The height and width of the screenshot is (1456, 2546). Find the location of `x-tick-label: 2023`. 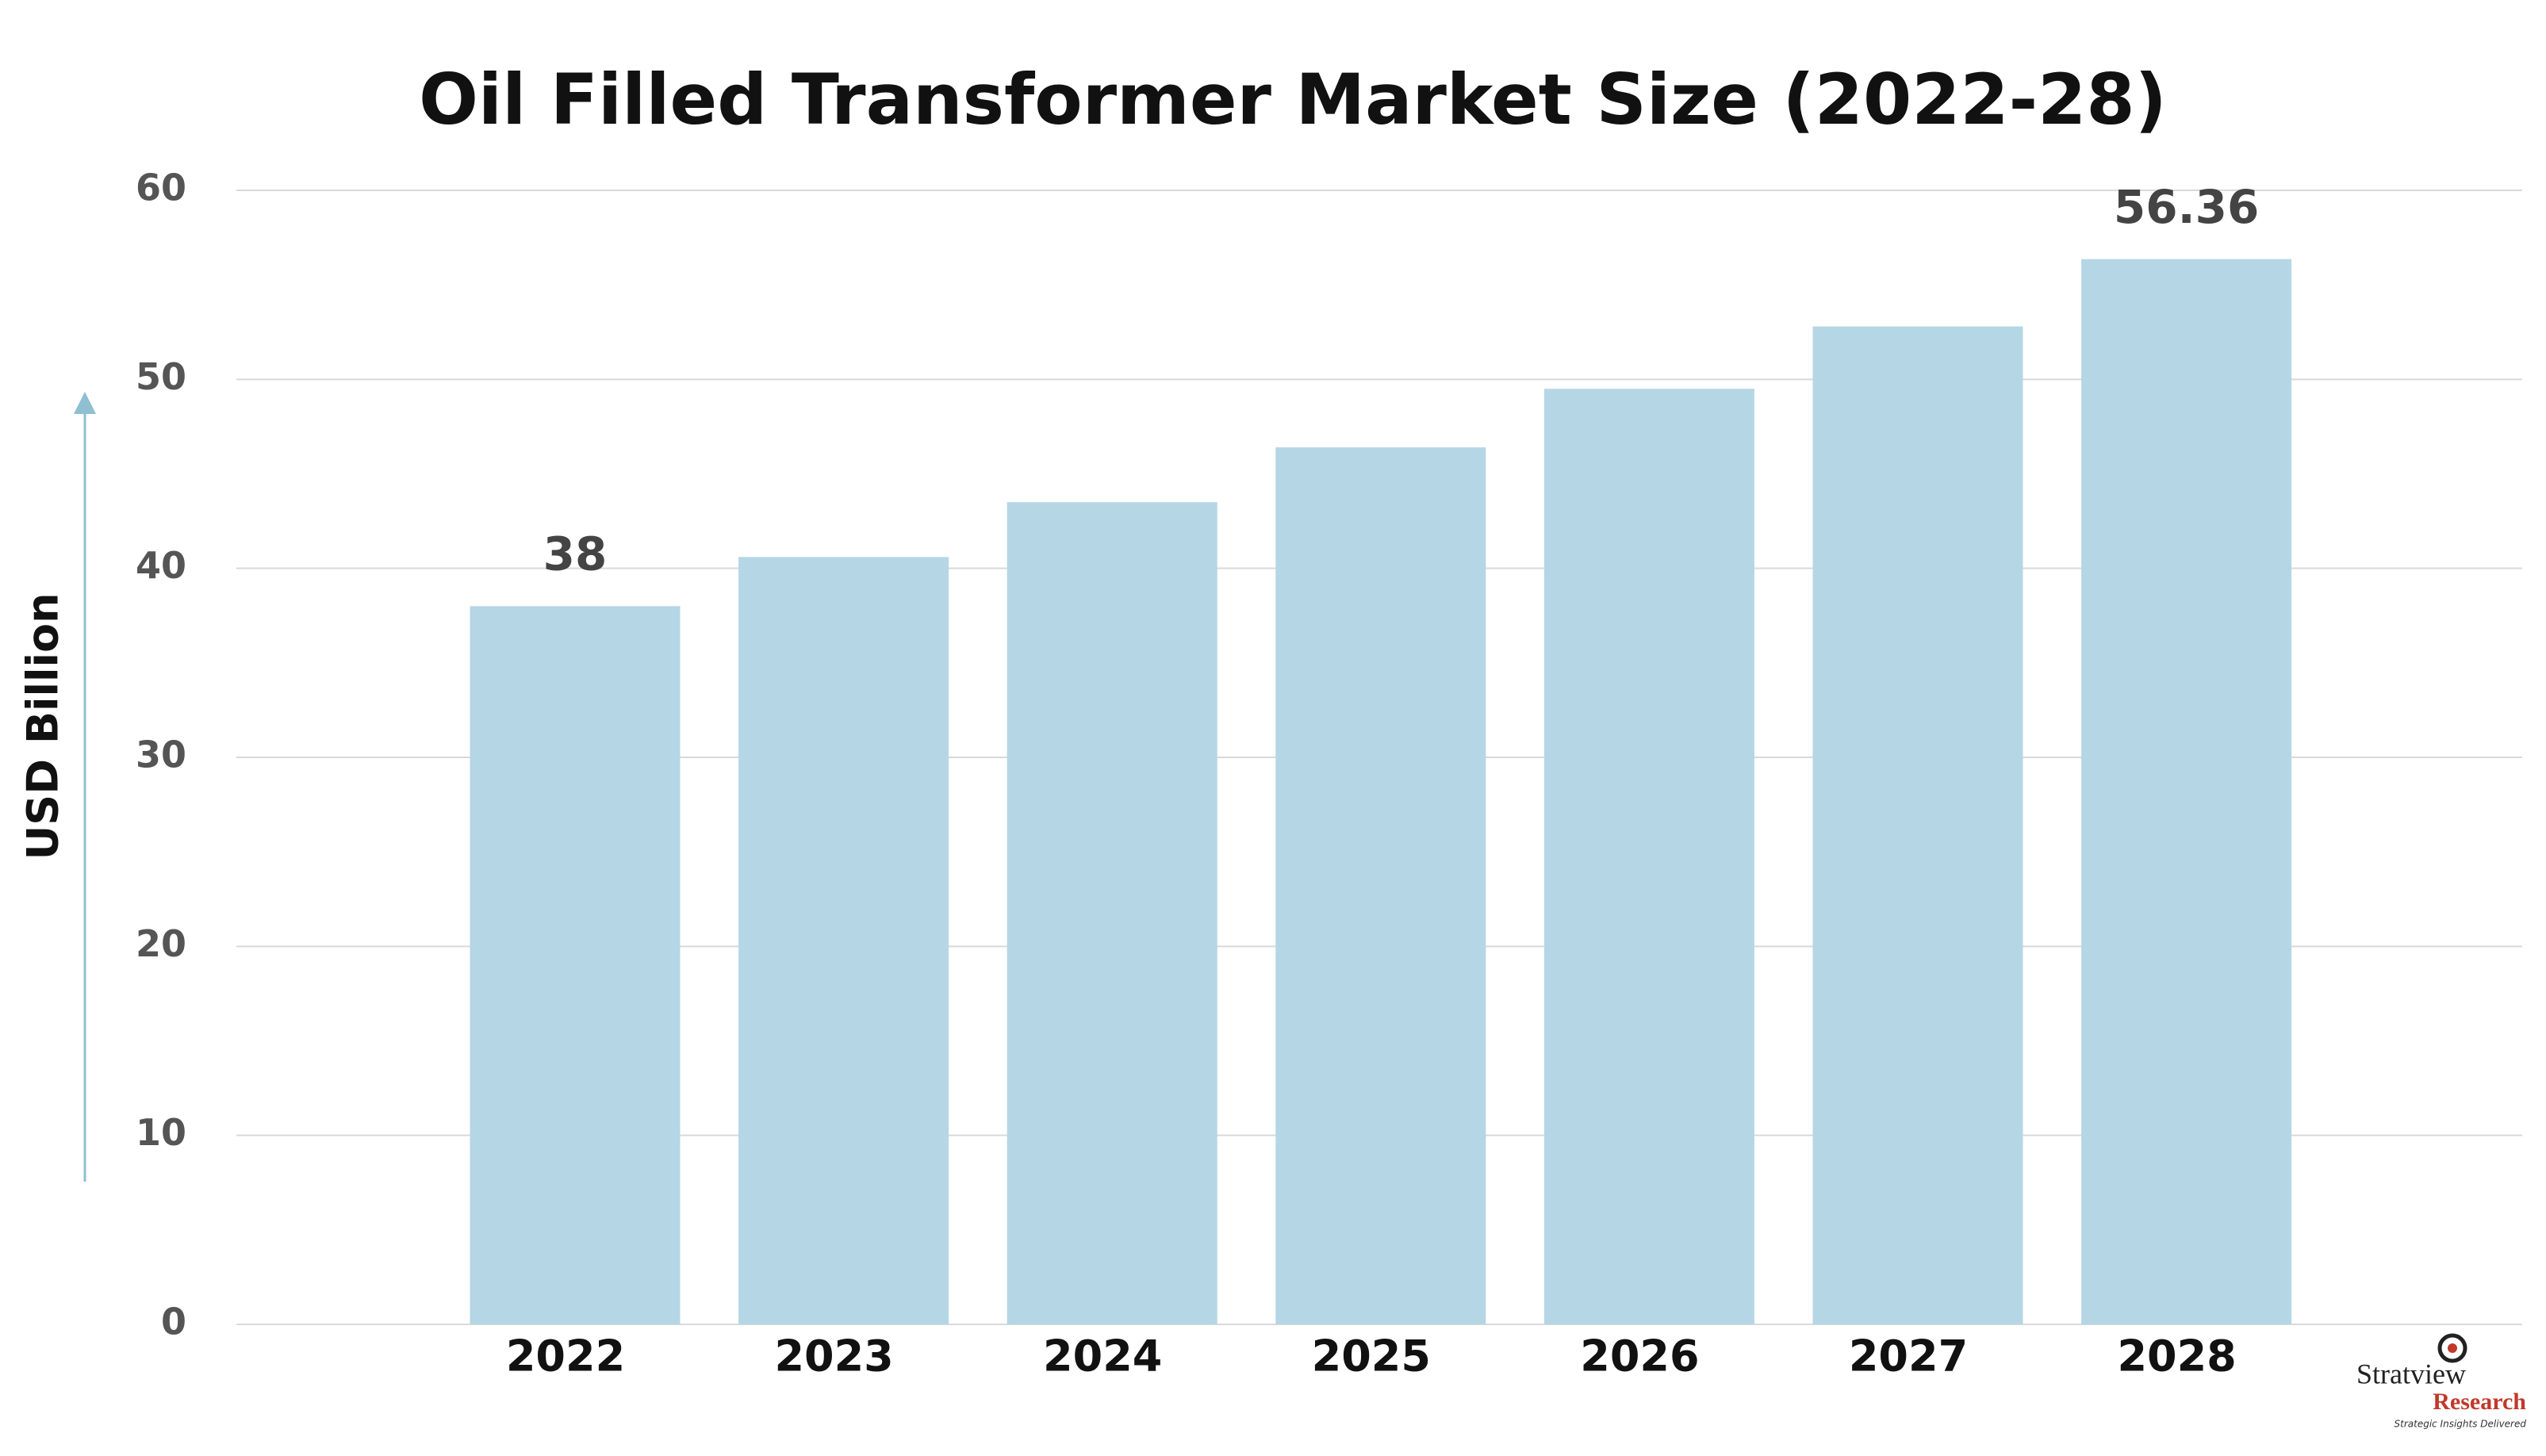

x-tick-label: 2023 is located at coordinates (834, 1356).